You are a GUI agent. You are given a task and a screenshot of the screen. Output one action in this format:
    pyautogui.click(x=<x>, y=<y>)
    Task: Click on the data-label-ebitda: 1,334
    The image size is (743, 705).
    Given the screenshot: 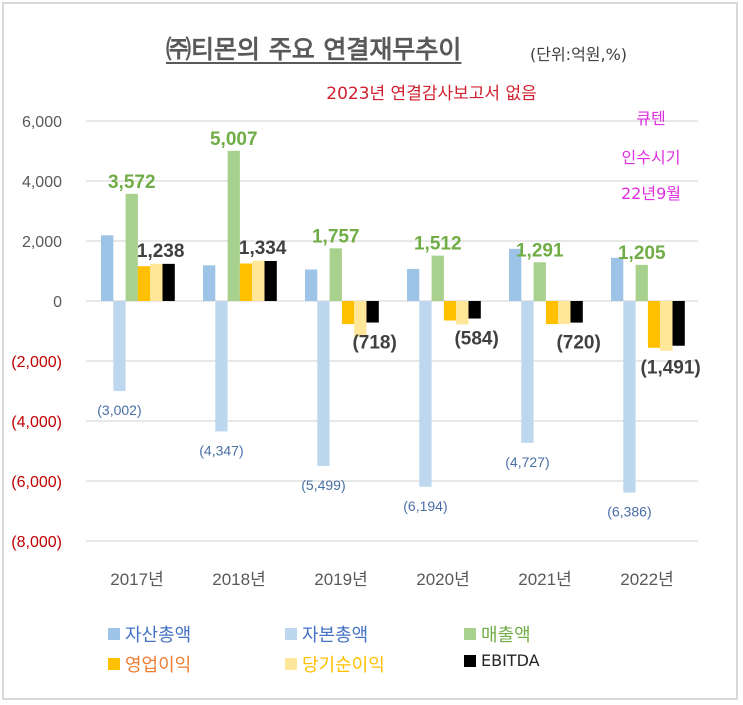 What is the action you would take?
    pyautogui.click(x=263, y=248)
    